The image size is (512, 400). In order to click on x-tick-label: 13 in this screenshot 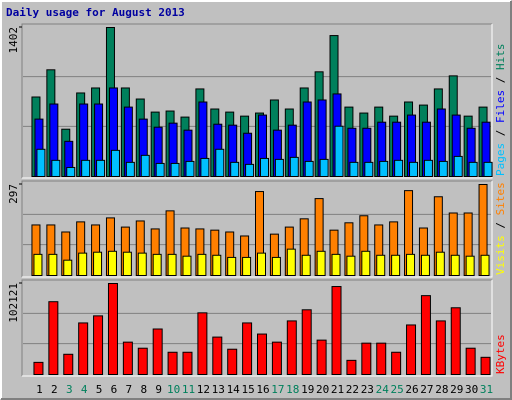, I will do `click(218, 389)`.